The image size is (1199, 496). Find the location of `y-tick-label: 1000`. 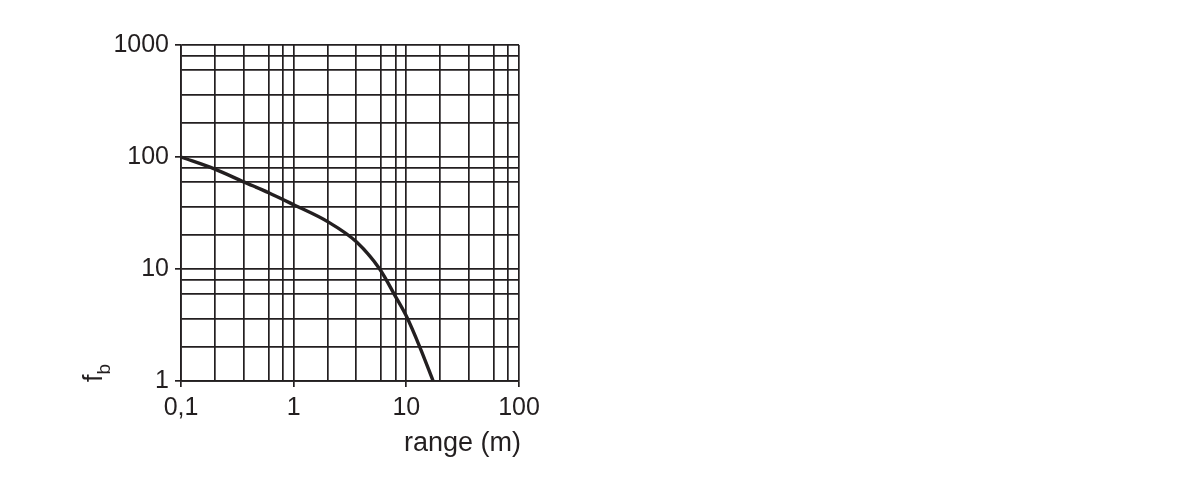

y-tick-label: 1000 is located at coordinates (141, 42).